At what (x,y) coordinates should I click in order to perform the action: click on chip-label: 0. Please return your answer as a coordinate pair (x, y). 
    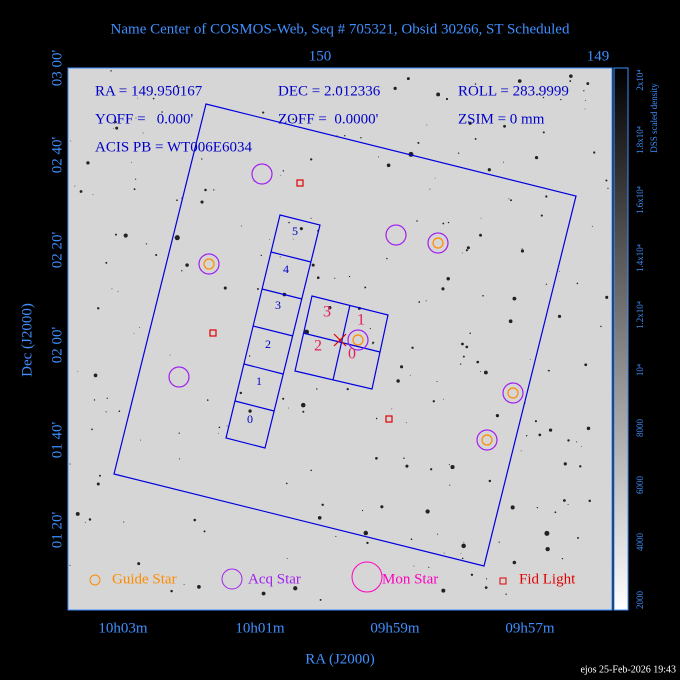
    Looking at the image, I should click on (250, 419).